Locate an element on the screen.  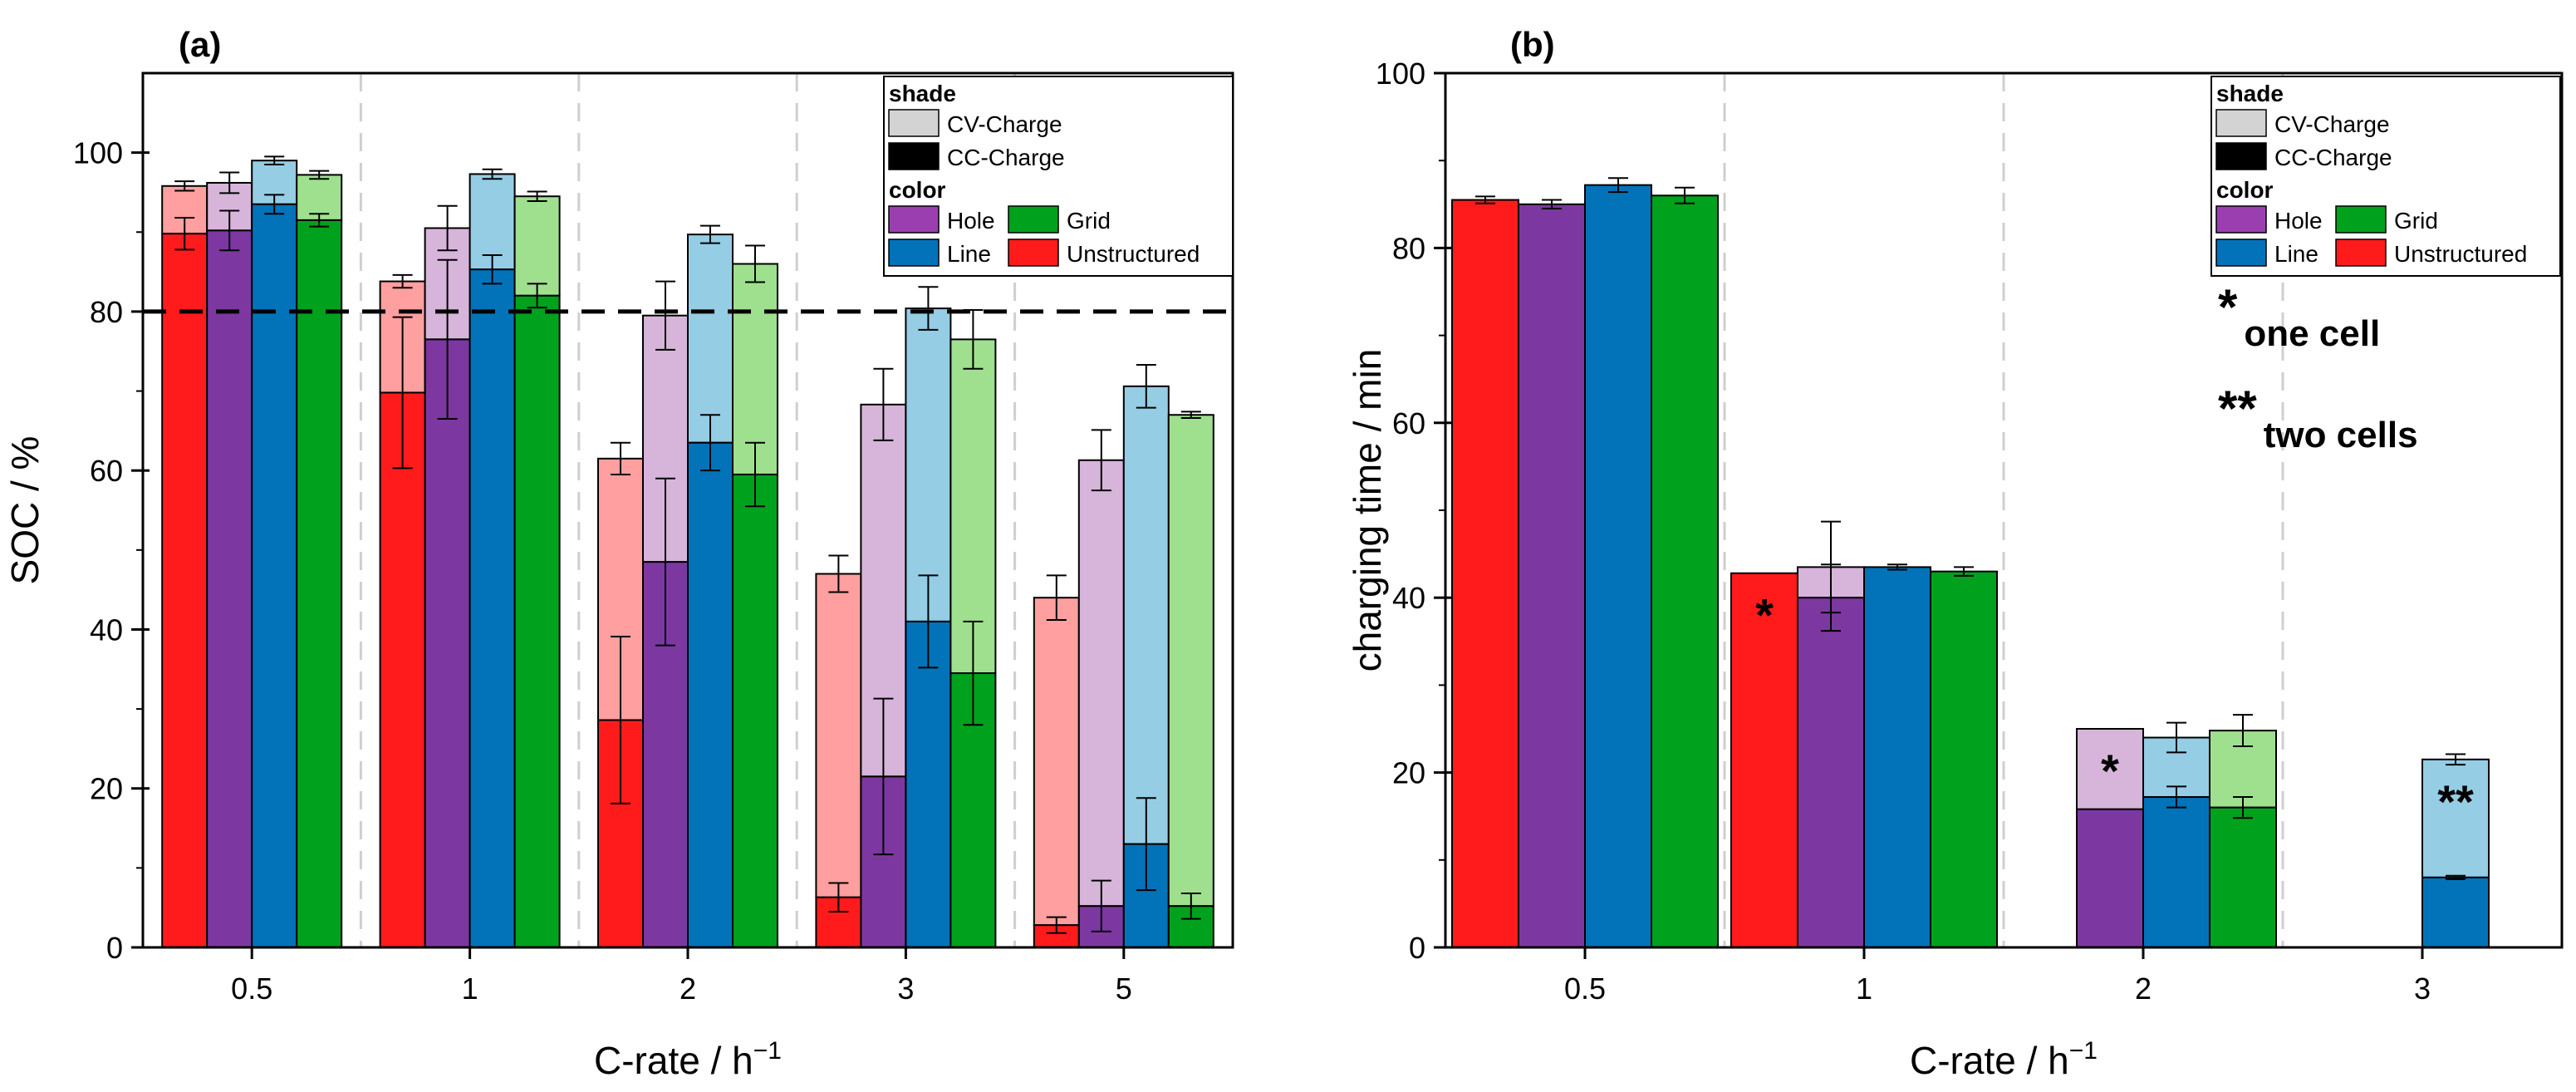
a-legend-cv-label: CV-Charge is located at coordinates (1004, 124).